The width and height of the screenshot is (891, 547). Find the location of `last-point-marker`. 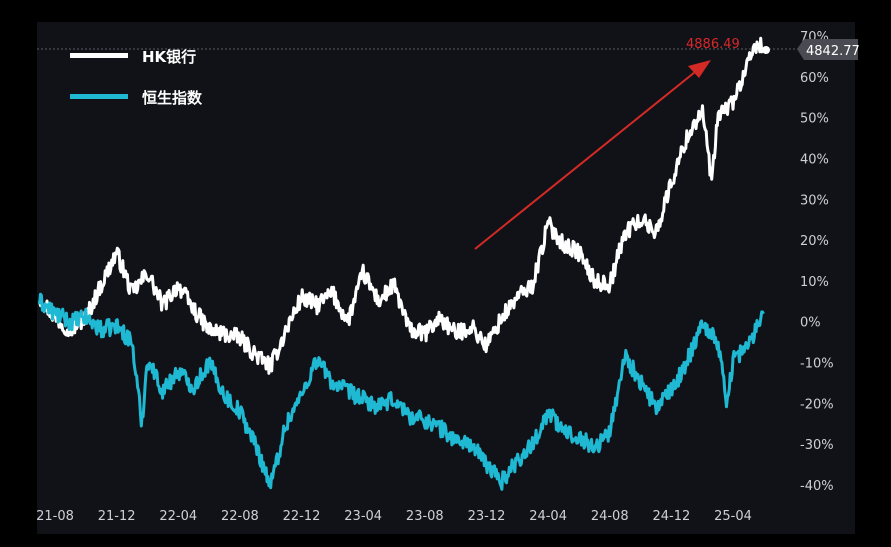

last-point-marker is located at coordinates (766, 50).